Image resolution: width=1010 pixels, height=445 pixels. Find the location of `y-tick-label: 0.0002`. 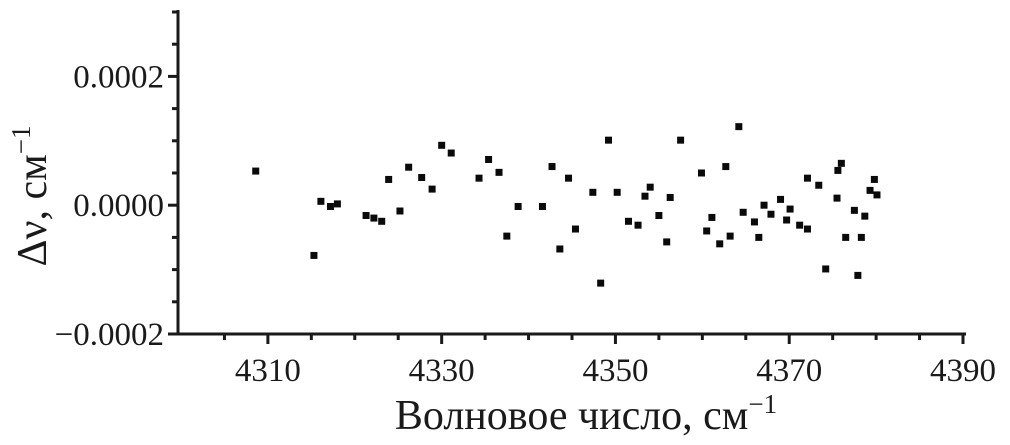

y-tick-label: 0.0002 is located at coordinates (118, 77).